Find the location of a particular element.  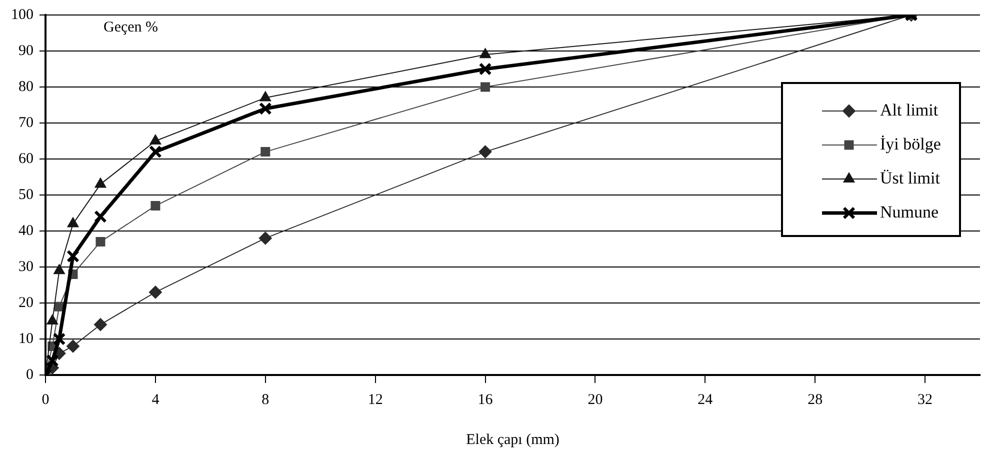

x-tick-label: 4 is located at coordinates (156, 400).